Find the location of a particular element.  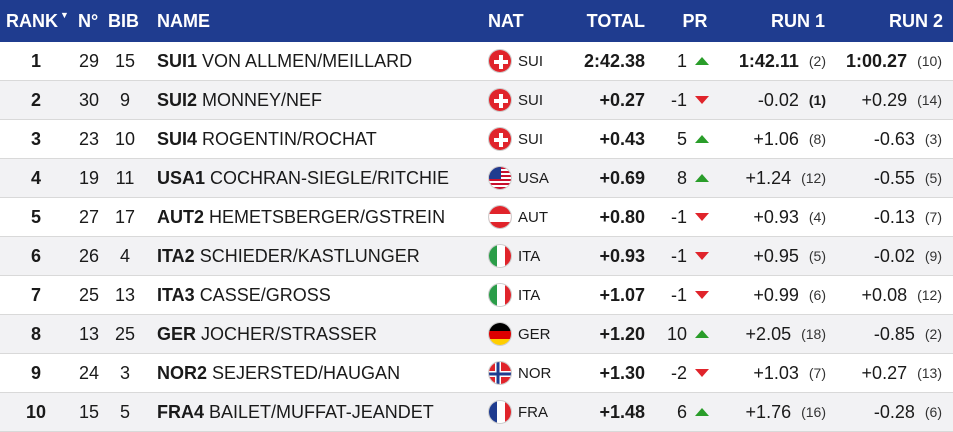

run1-time: +1.24 is located at coordinates (768, 177).